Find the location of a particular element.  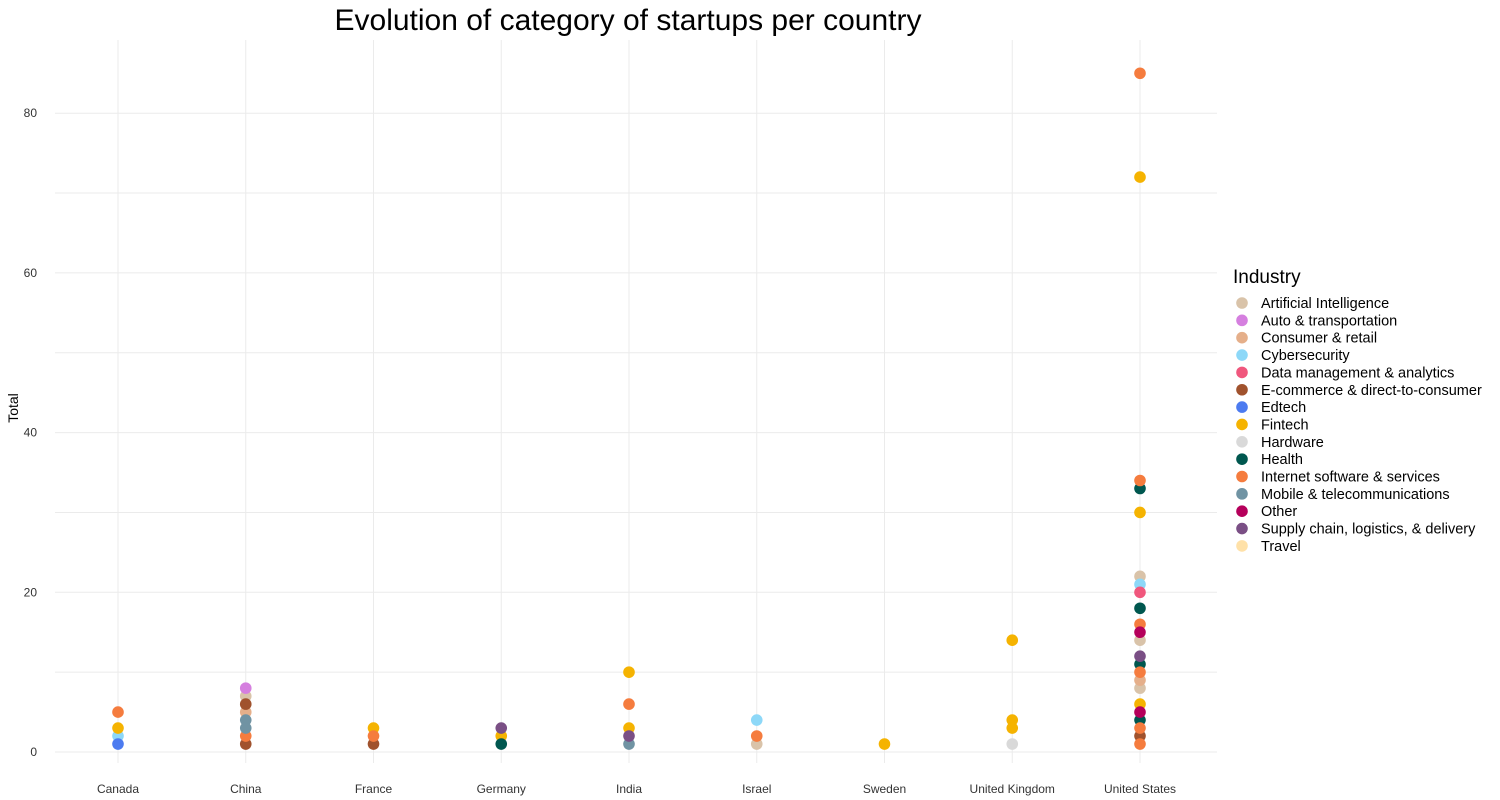

y-tick-label: 40 is located at coordinates (31, 433).